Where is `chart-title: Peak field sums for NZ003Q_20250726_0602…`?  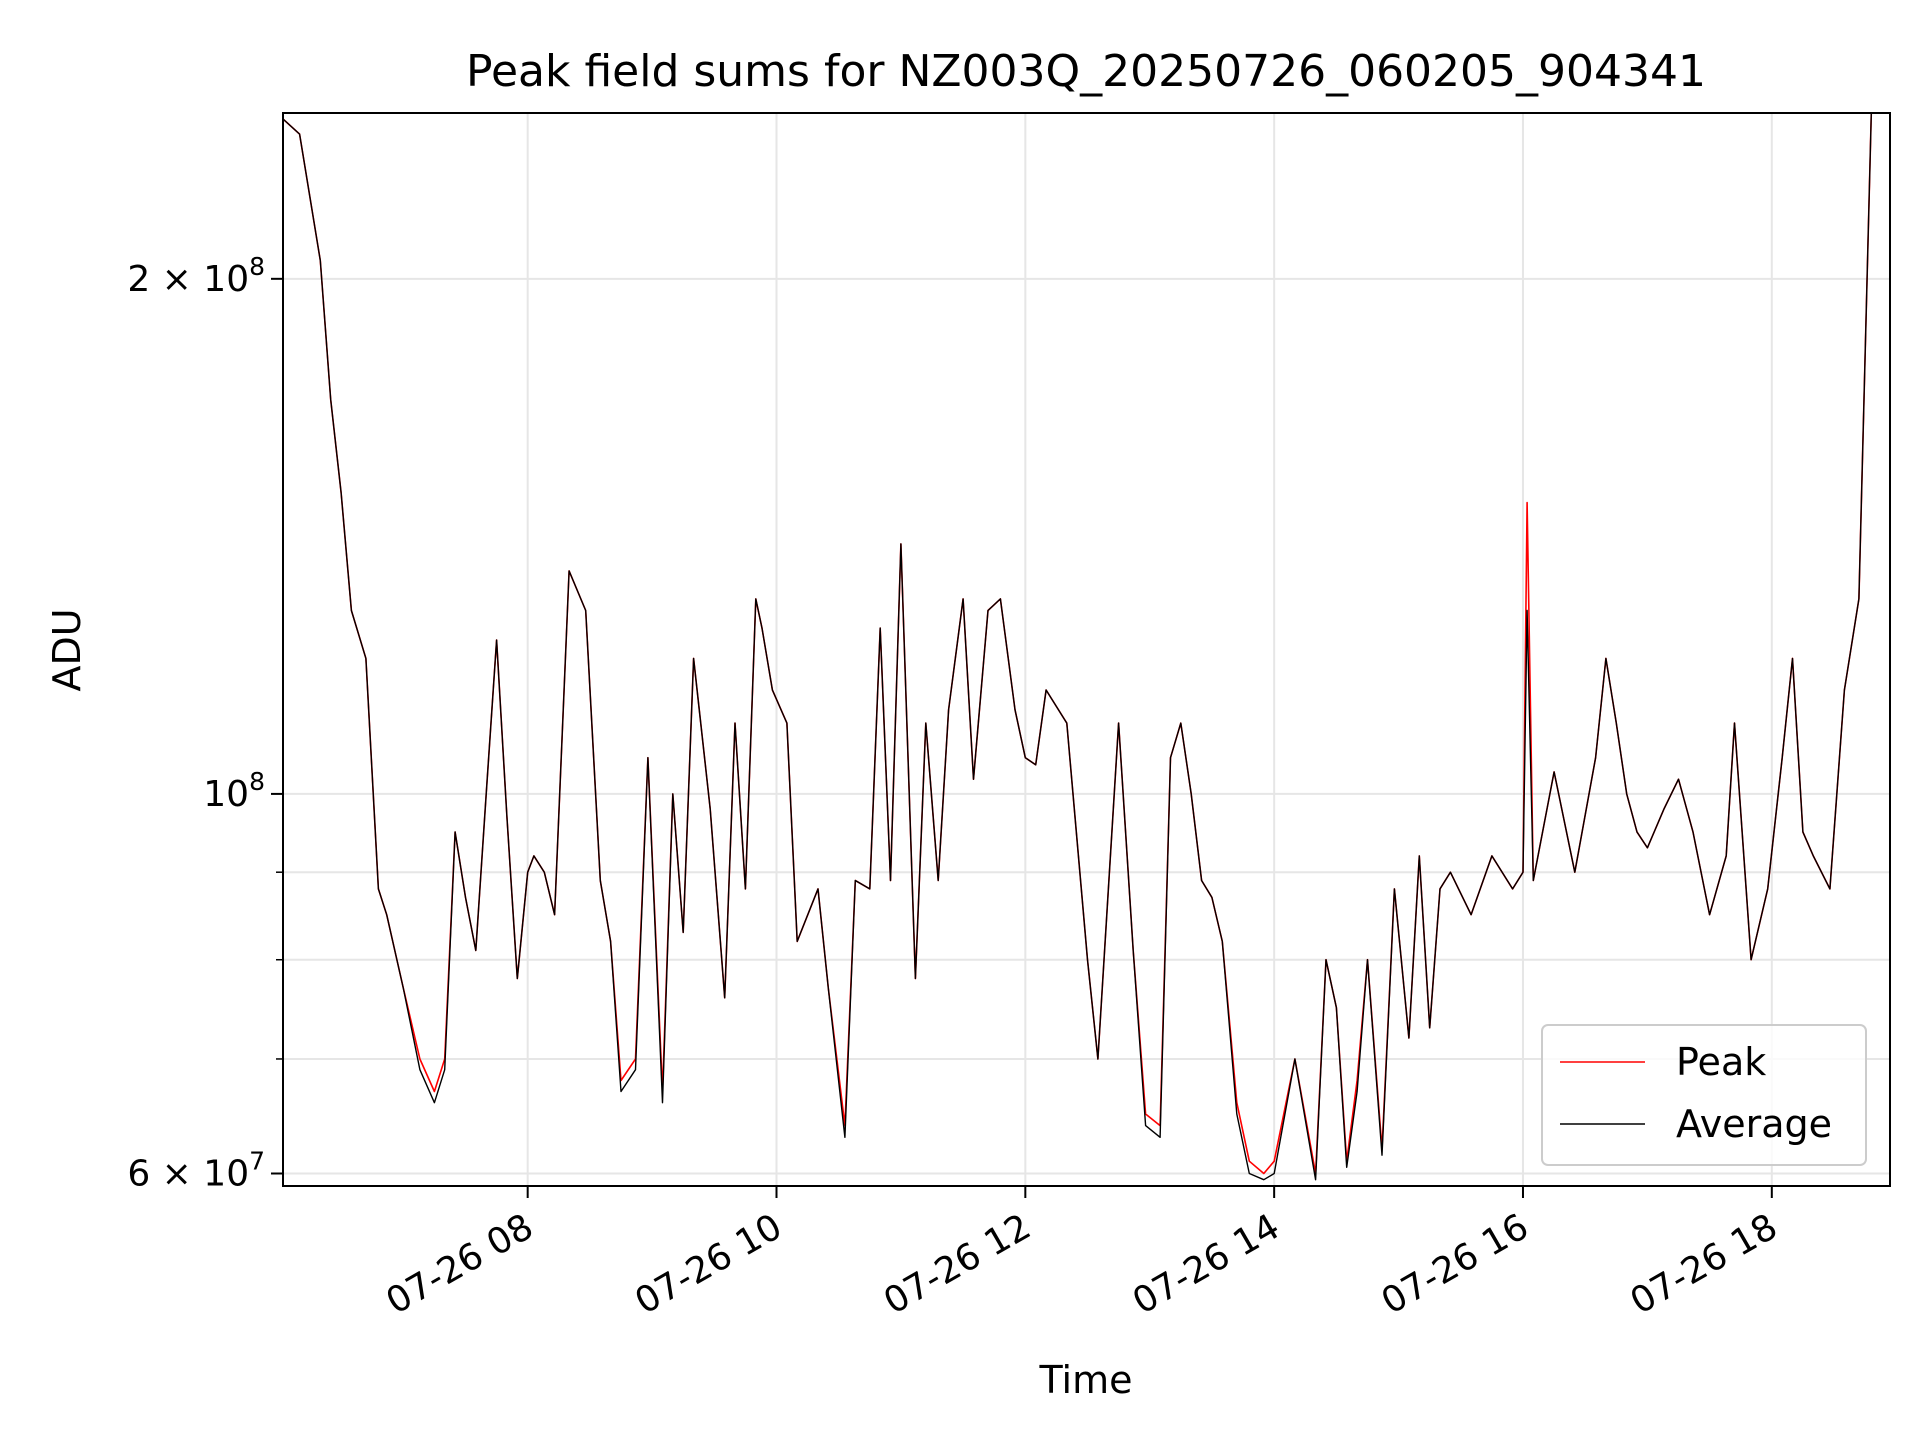
chart-title: Peak field sums for NZ003Q_20250726_0602… is located at coordinates (1086, 71).